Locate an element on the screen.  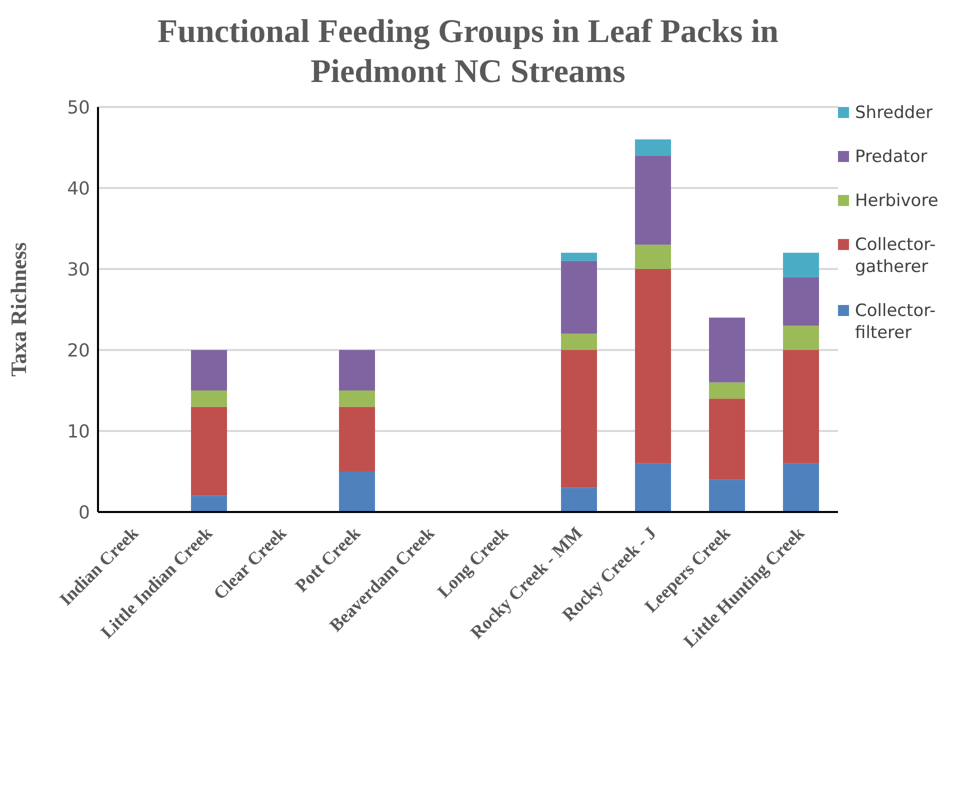
legend-label: Herbivore is located at coordinates (897, 201).